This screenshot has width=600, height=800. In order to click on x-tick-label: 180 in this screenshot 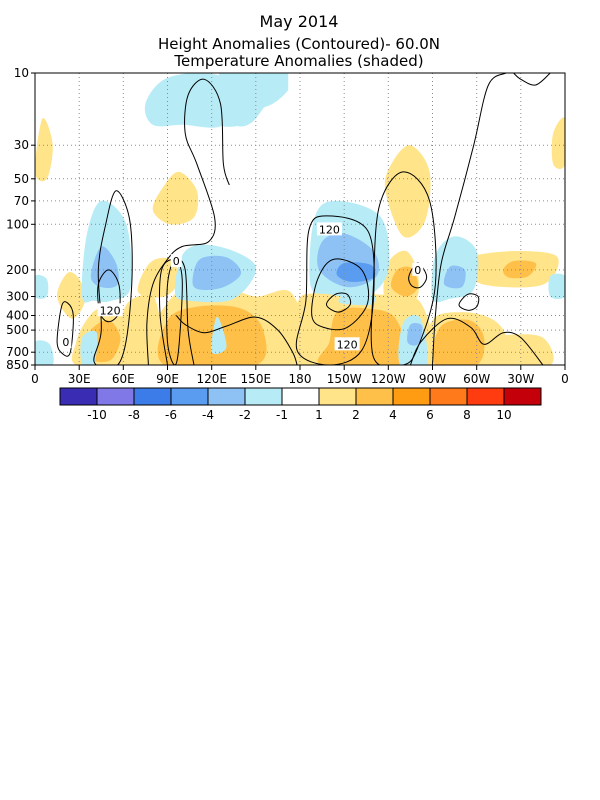, I will do `click(300, 379)`.